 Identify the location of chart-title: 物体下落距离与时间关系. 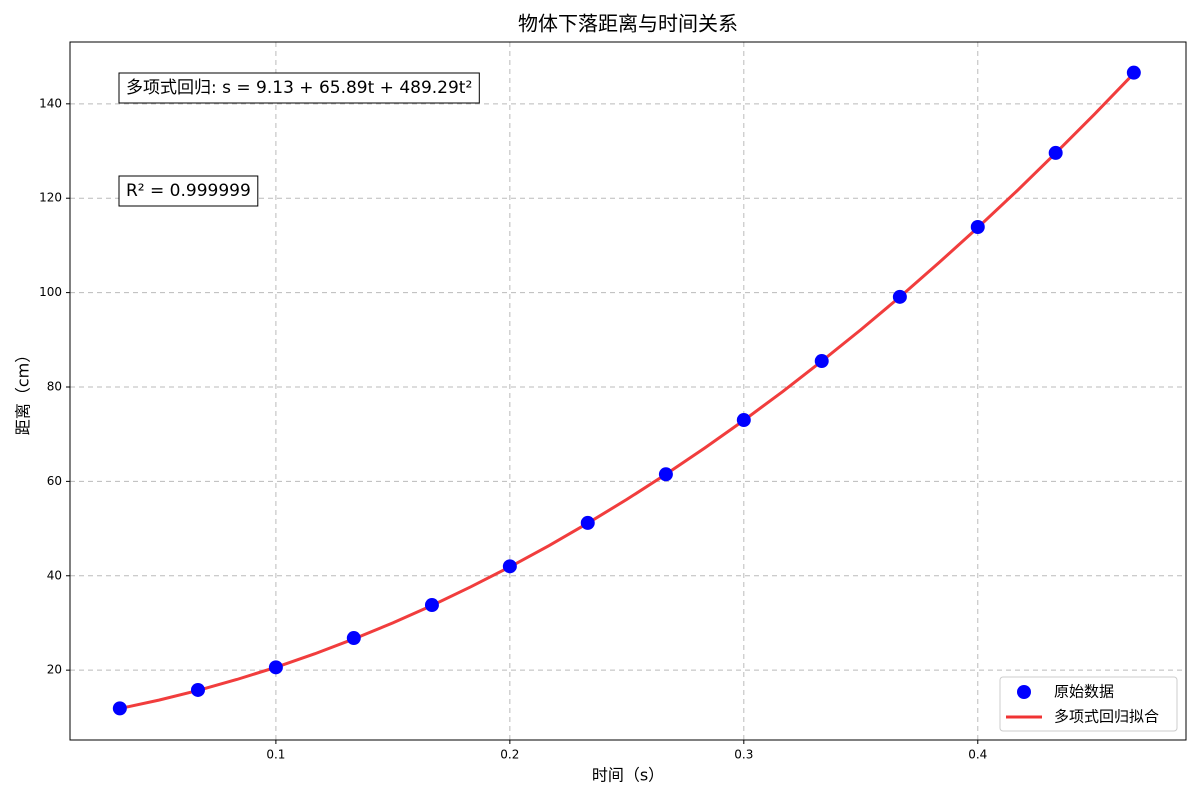
(628, 24).